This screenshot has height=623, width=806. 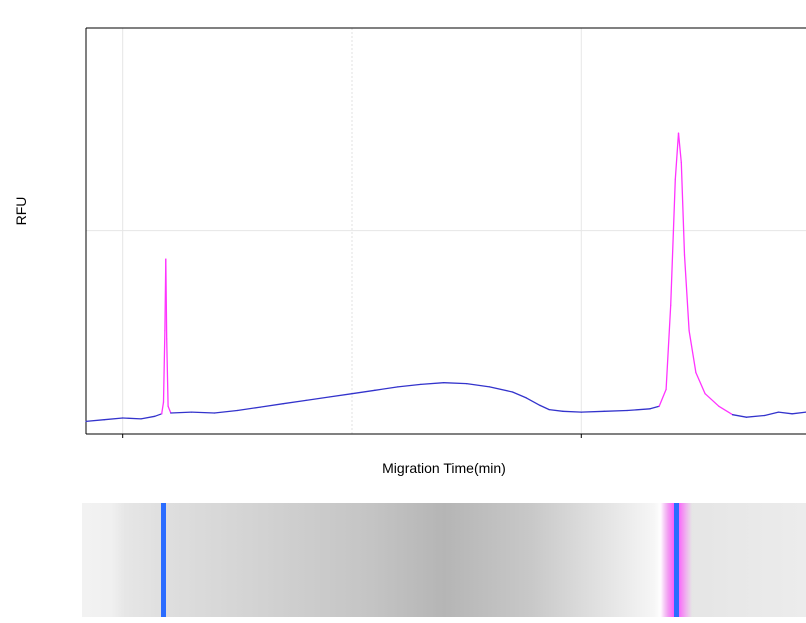 I want to click on axis-ticks, so click(x=352, y=436).